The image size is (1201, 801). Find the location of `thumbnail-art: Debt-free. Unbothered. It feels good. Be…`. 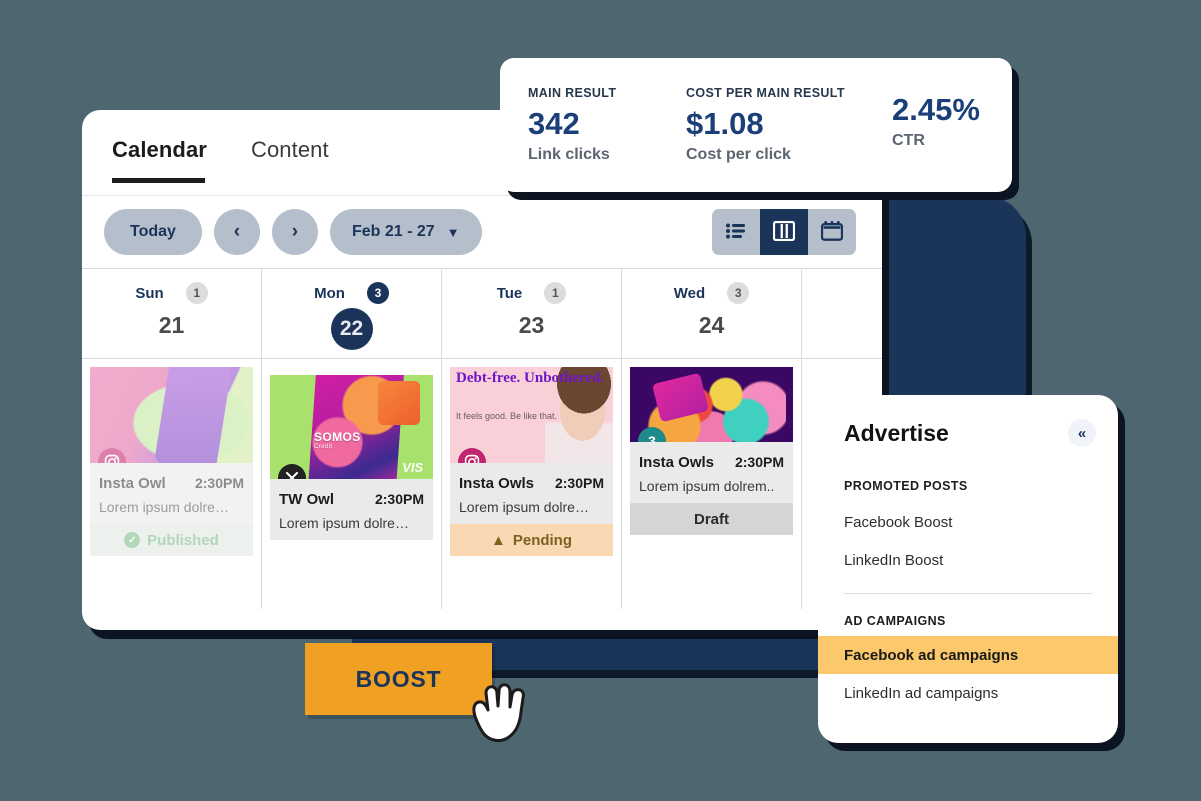

thumbnail-art: Debt-free. Unbothered. It feels good. Be… is located at coordinates (531, 415).